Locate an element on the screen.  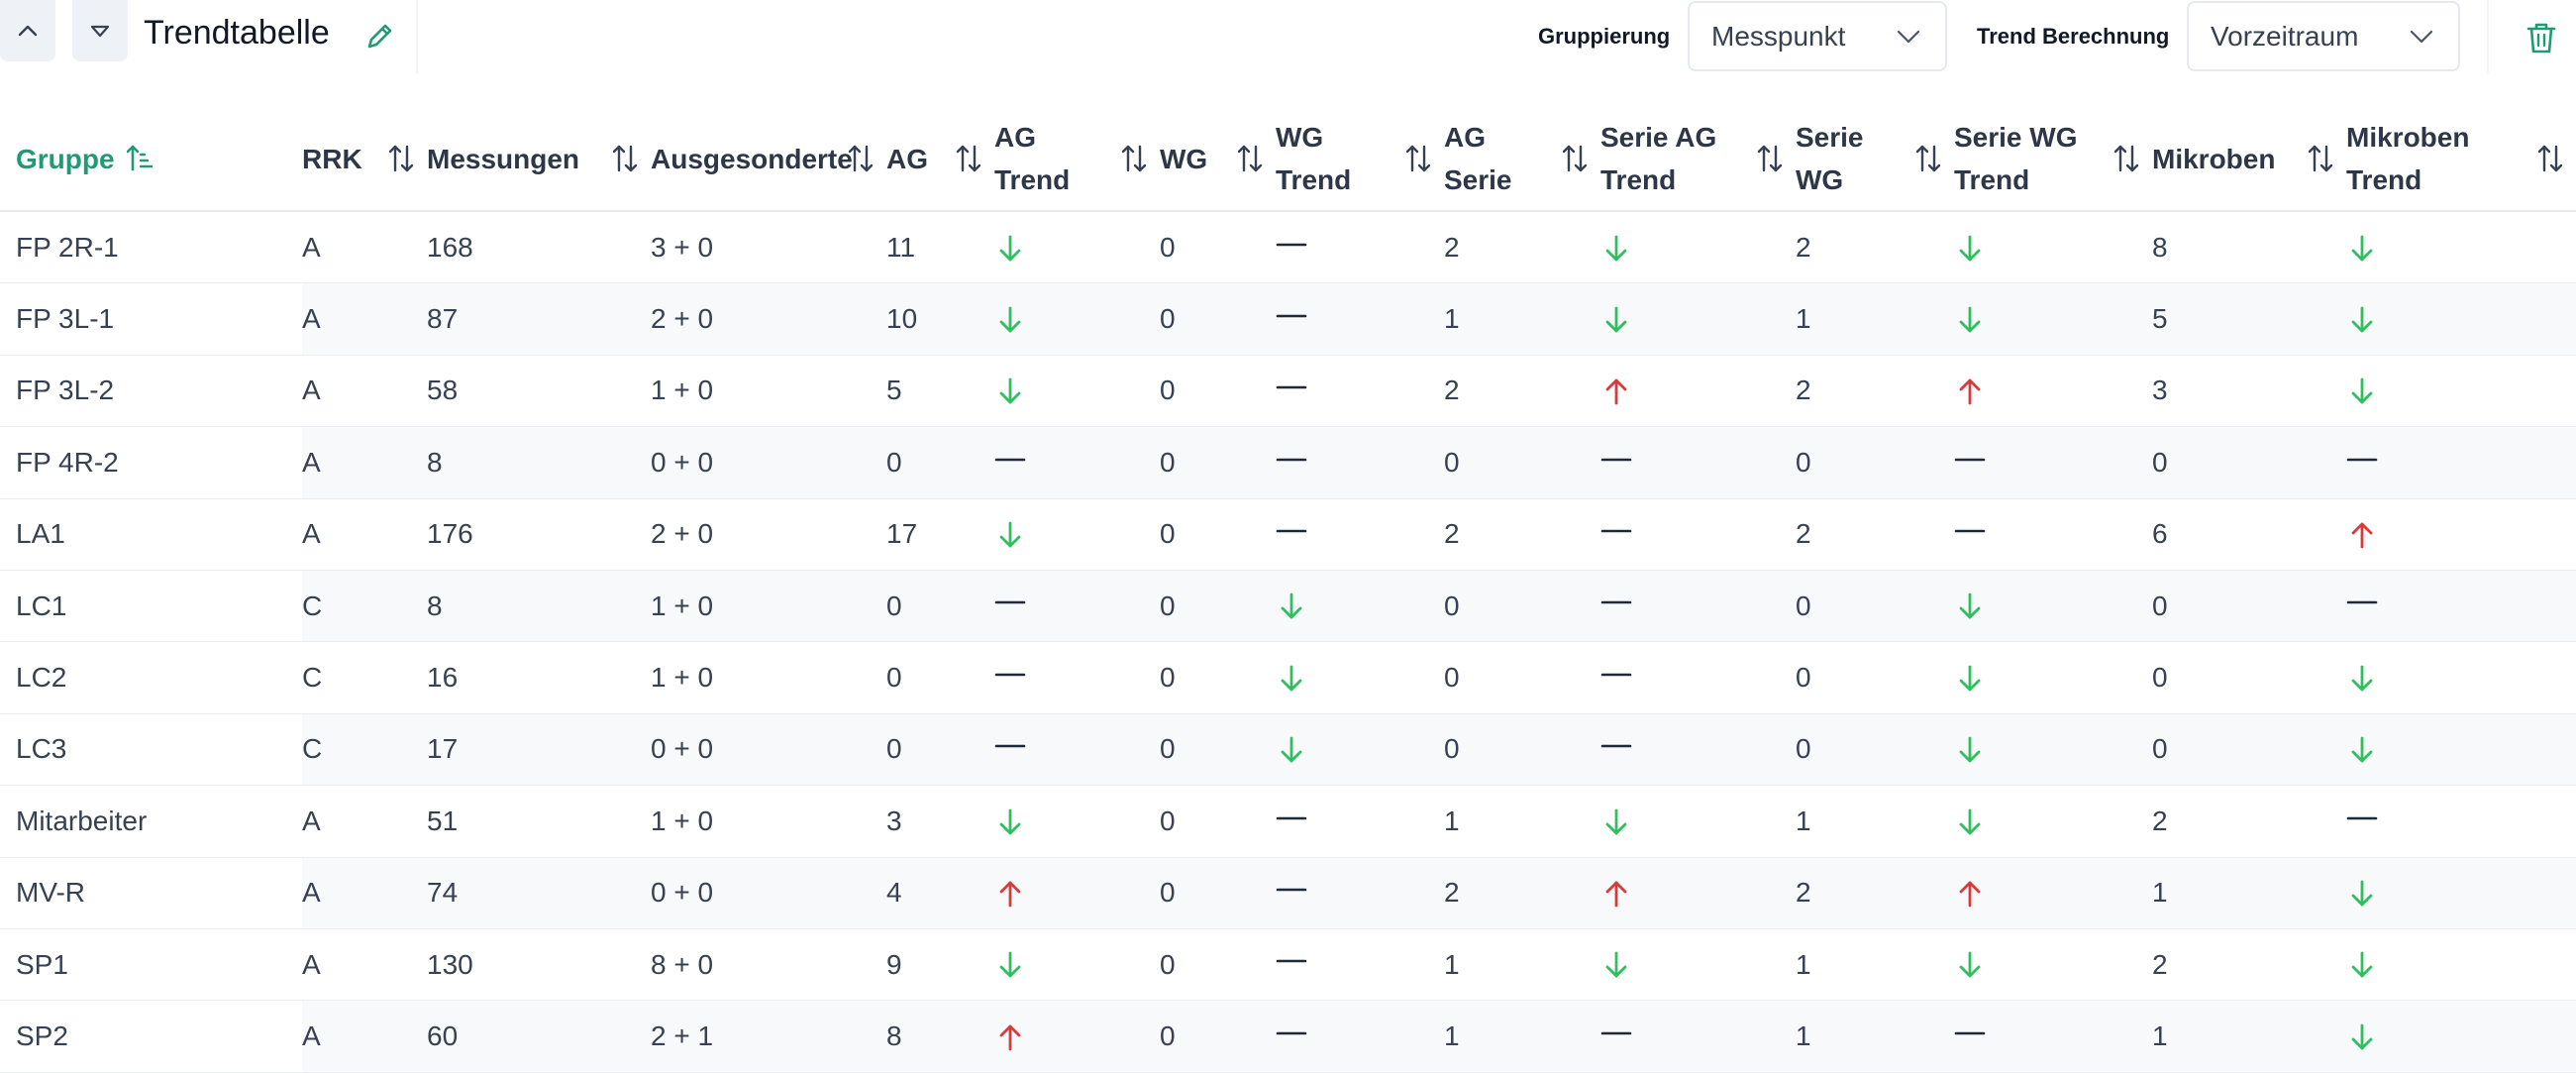
cell-ag: 4 is located at coordinates (940, 893).